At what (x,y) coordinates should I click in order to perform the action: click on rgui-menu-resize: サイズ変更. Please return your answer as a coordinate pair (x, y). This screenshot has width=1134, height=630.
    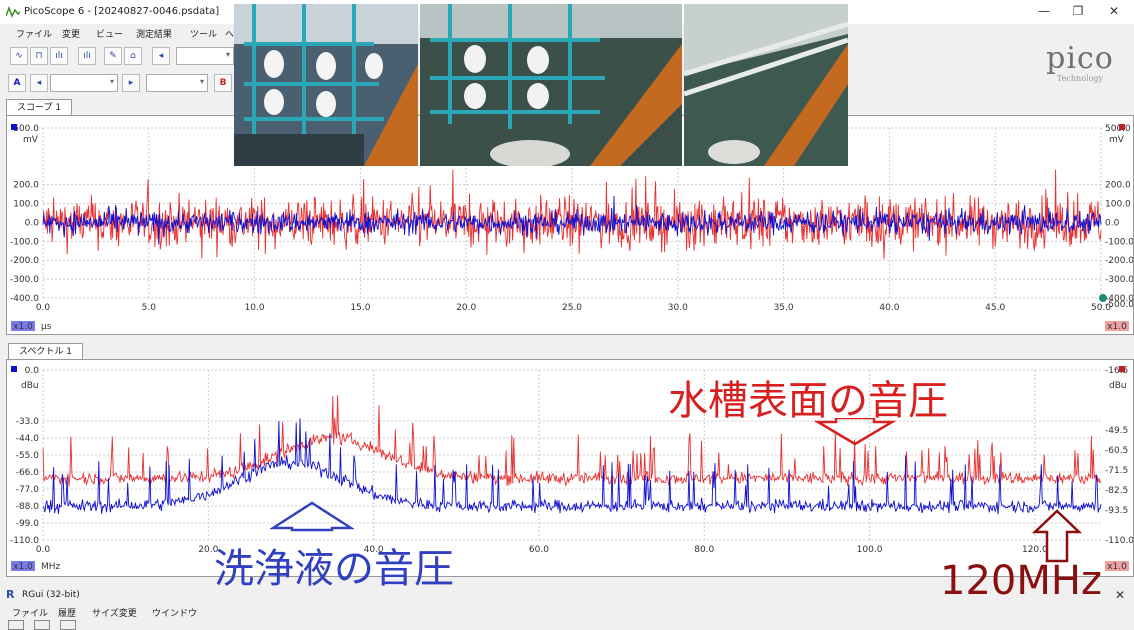
    Looking at the image, I should click on (114, 614).